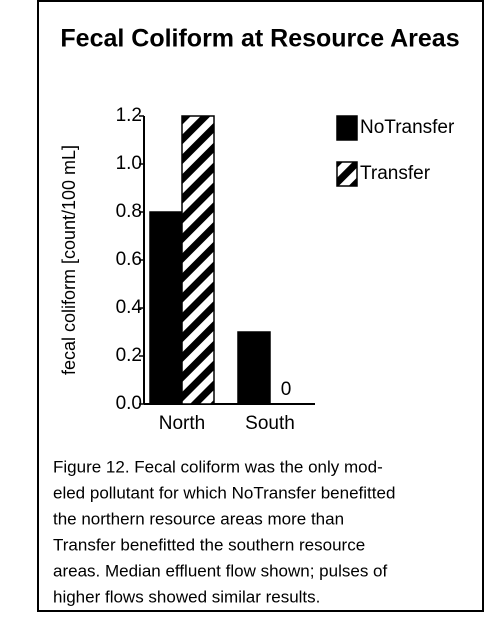 Image resolution: width=500 pixels, height=621 pixels. What do you see at coordinates (69, 260) in the screenshot?
I see `y-axis-label: fecal coliform [count/100 mL]` at bounding box center [69, 260].